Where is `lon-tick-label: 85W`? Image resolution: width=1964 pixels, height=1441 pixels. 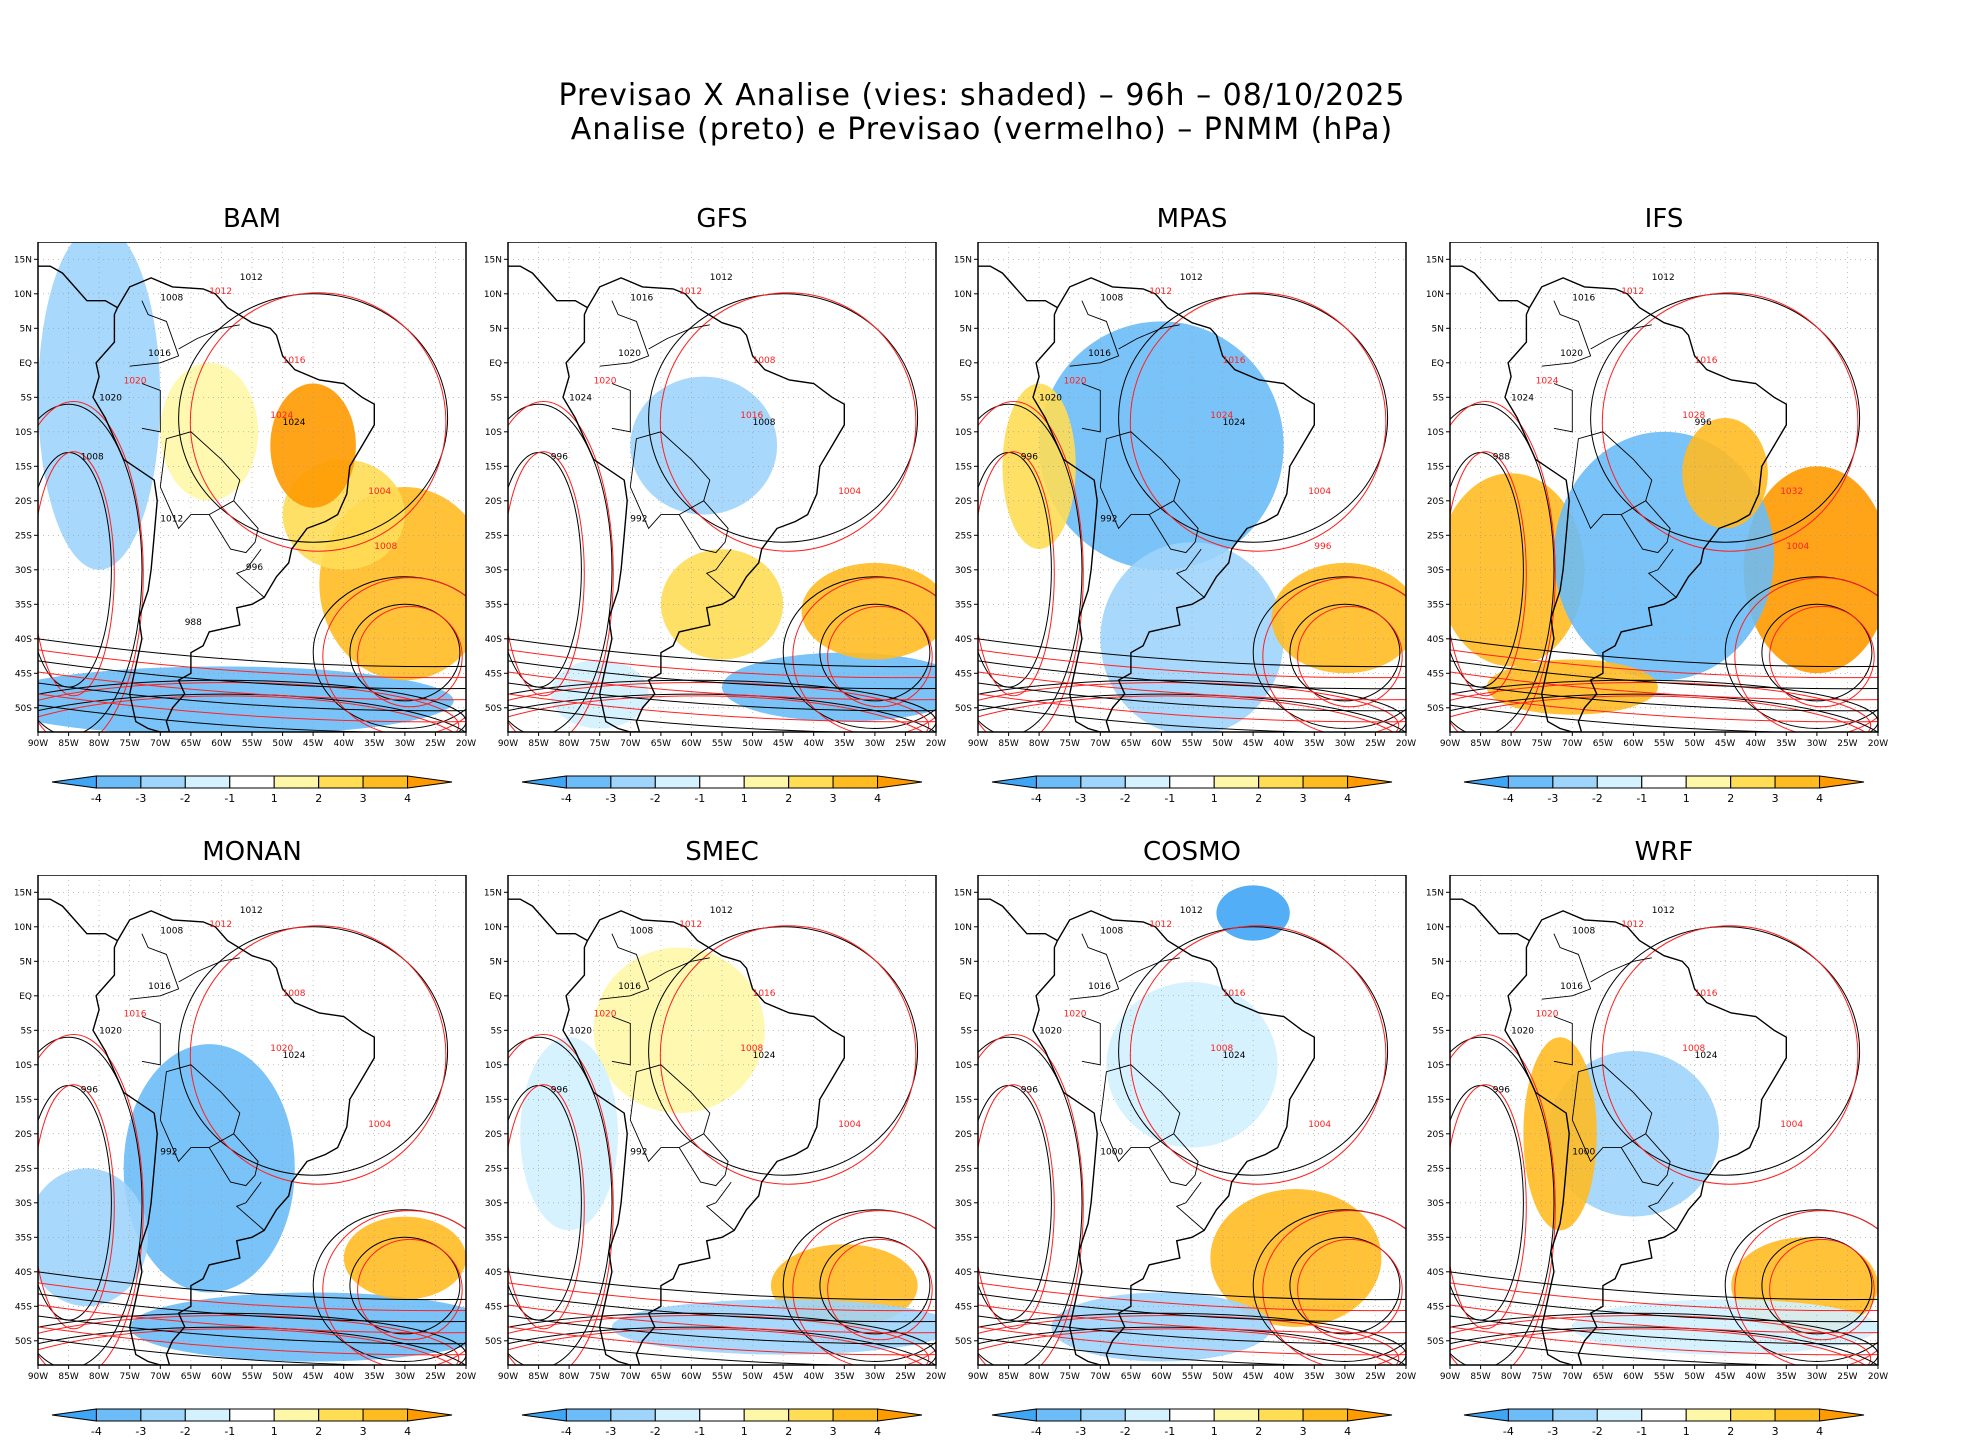
lon-tick-label: 85W is located at coordinates (1480, 1377).